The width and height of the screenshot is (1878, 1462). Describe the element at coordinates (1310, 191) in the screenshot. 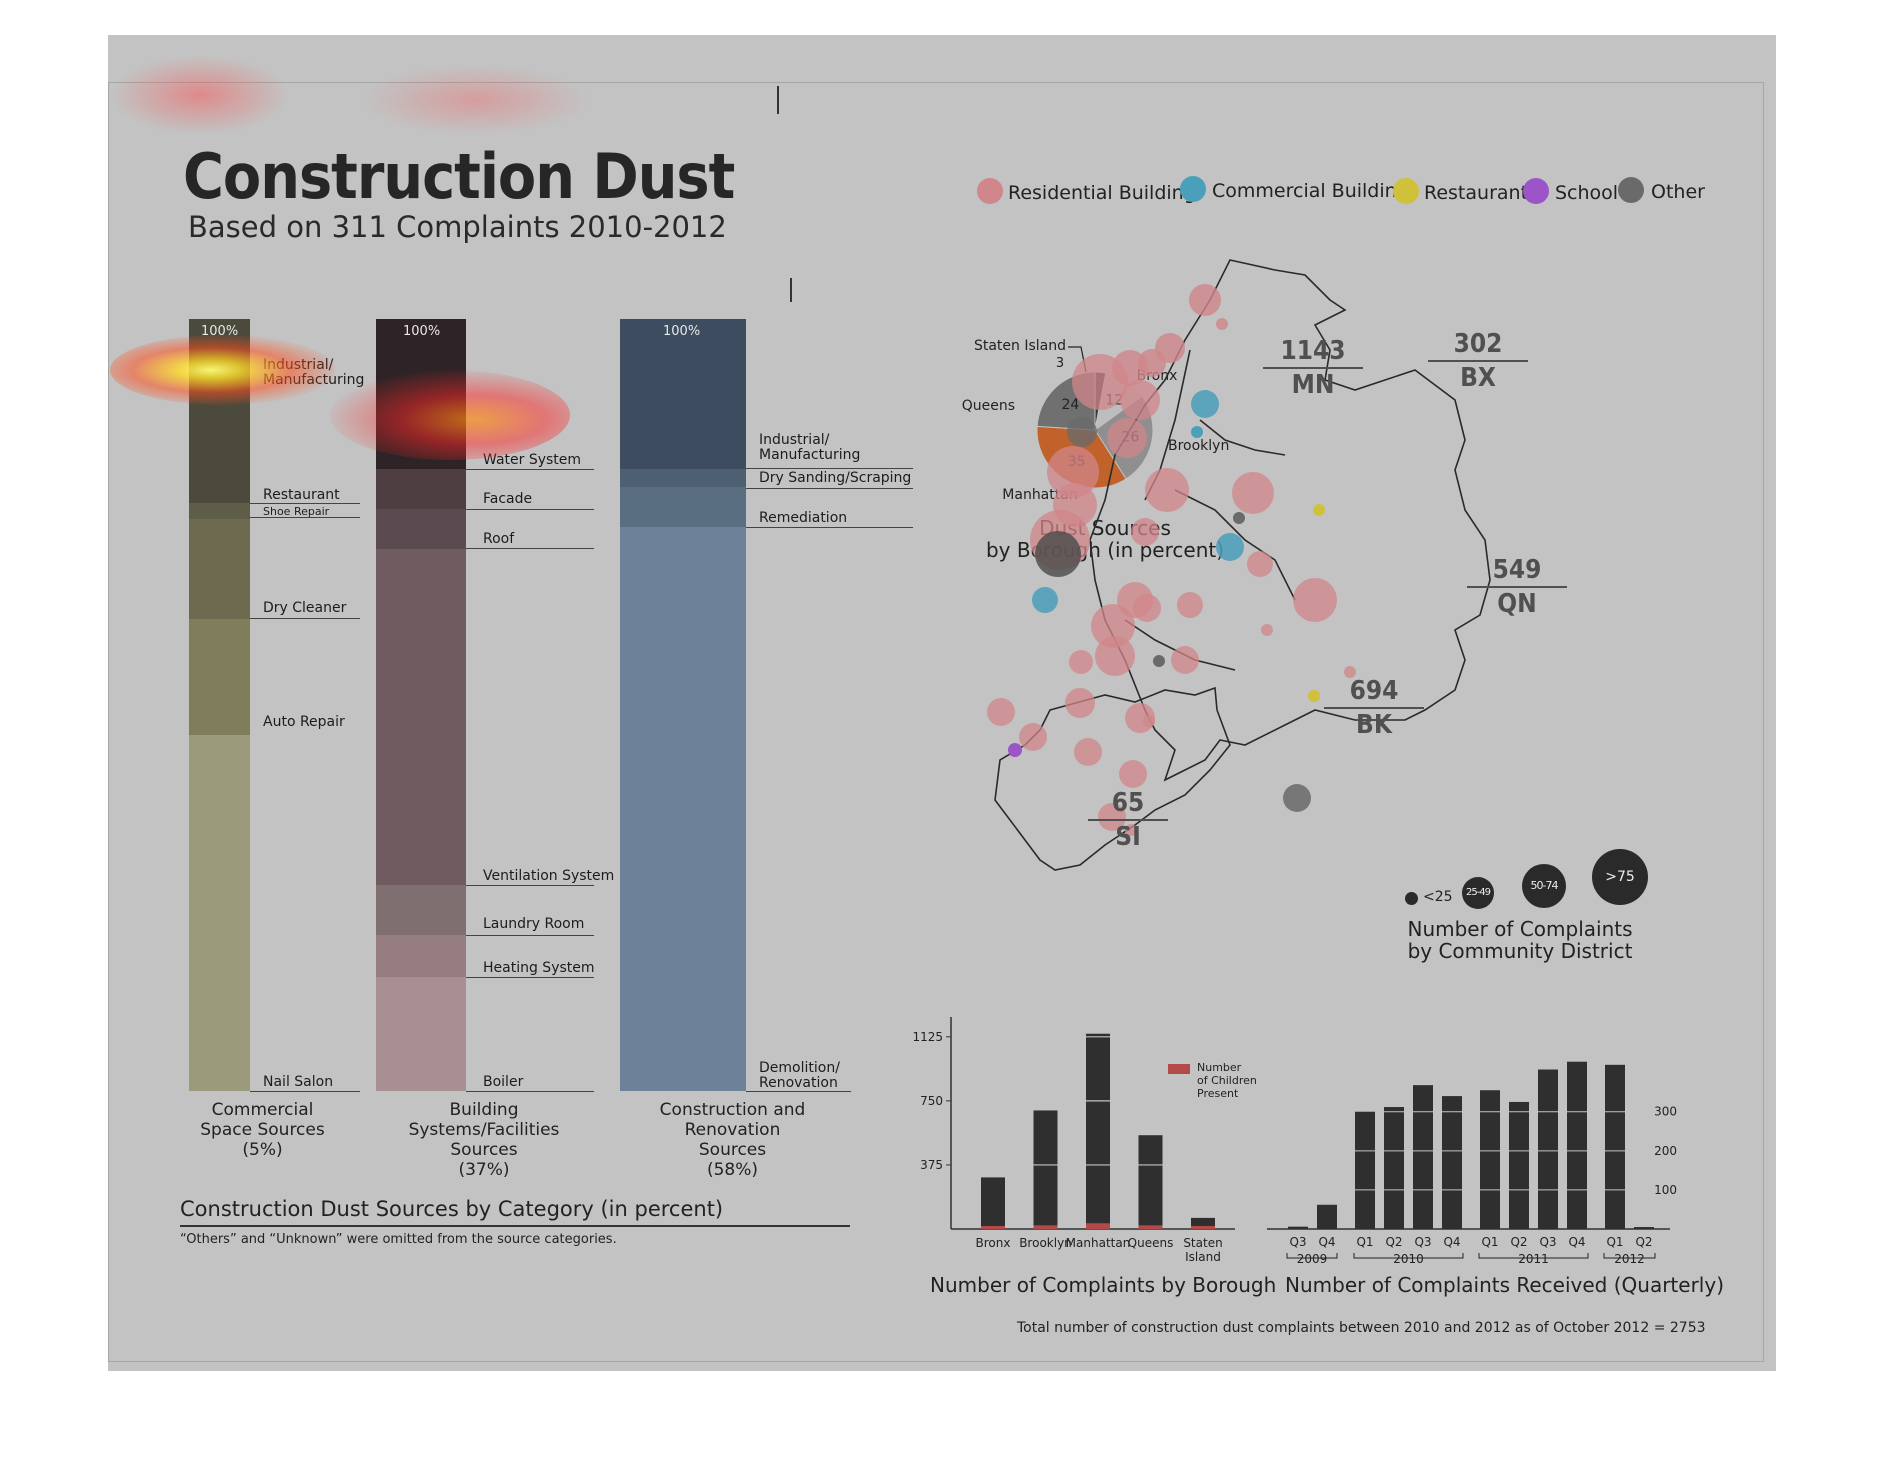

I see `legend-label: Commercial Building` at that location.